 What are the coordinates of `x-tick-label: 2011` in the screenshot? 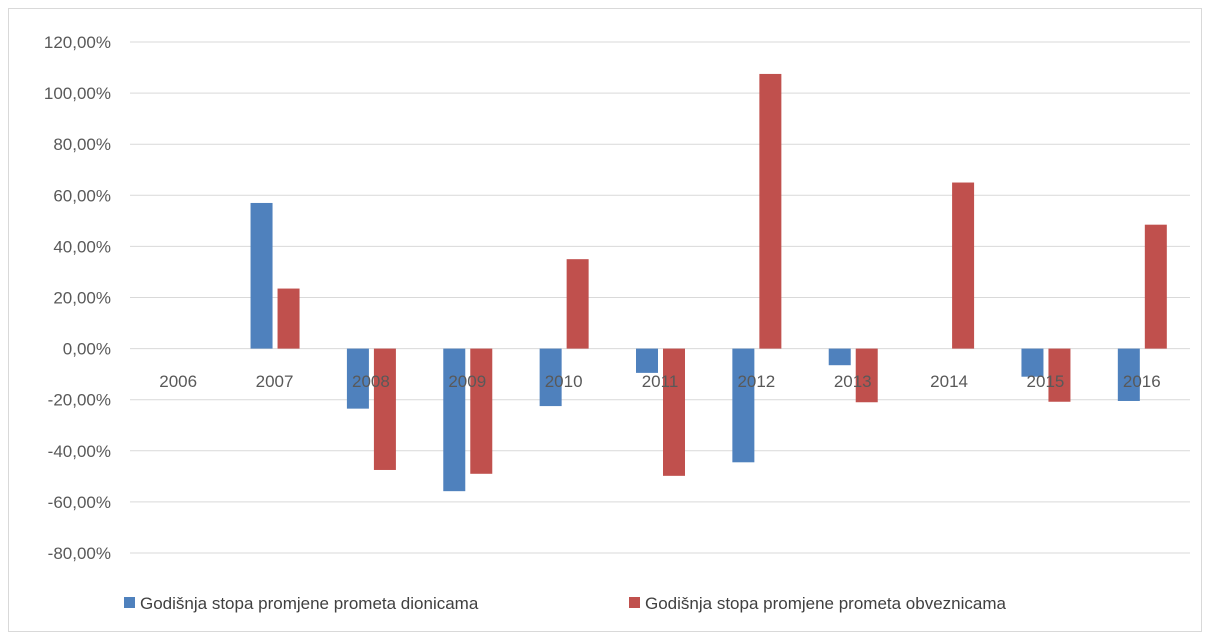 It's located at (660, 381).